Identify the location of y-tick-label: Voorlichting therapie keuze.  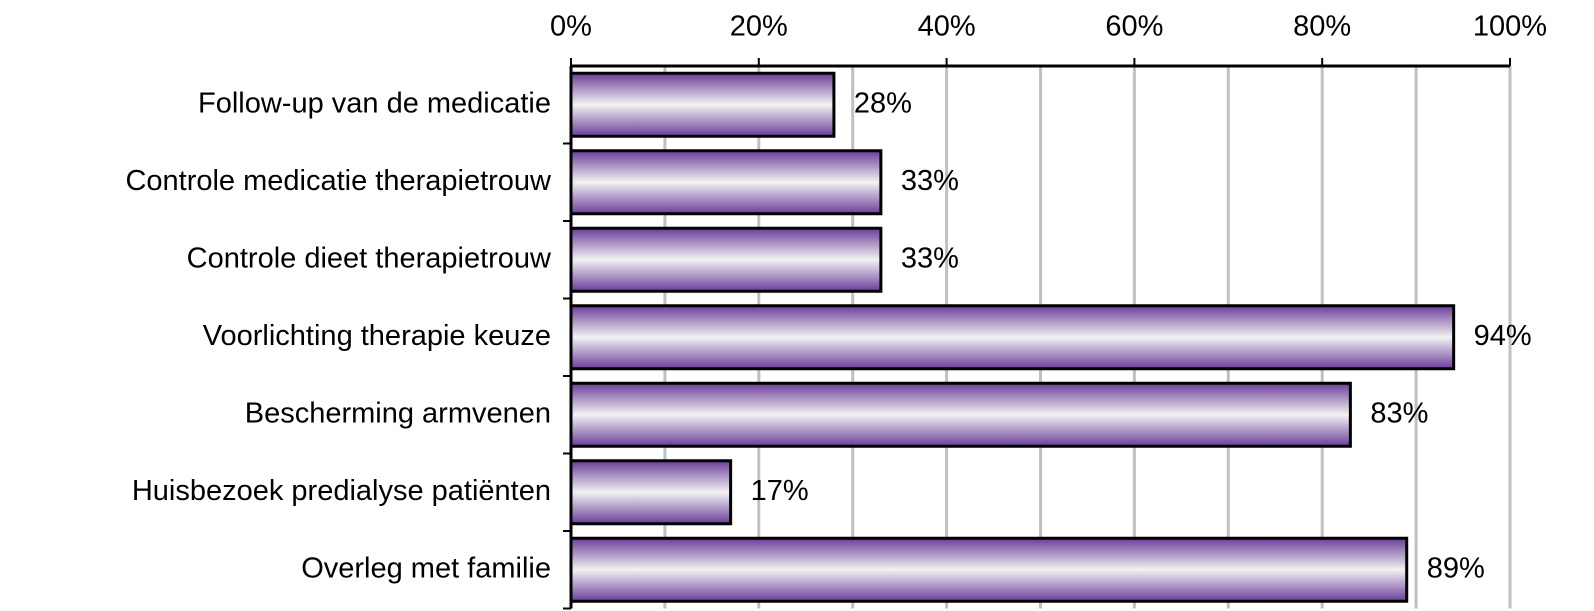
(377, 336).